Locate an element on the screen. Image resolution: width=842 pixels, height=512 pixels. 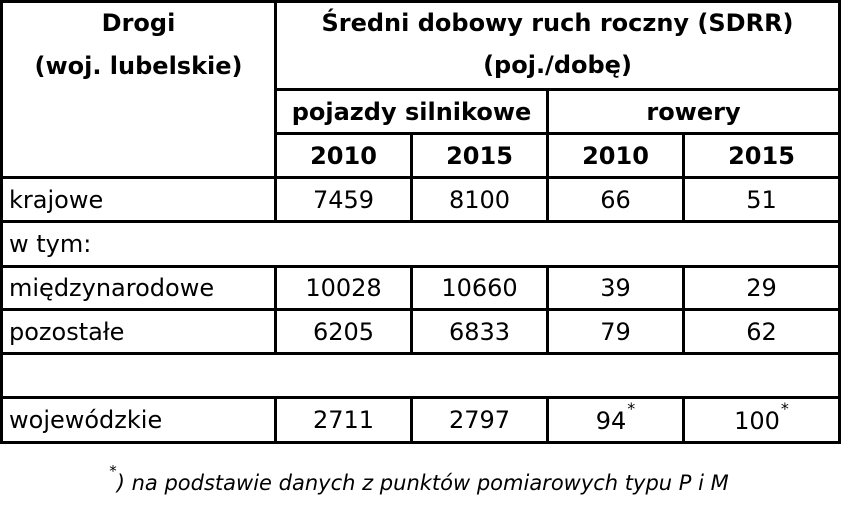
cell-value: 2711 is located at coordinates (344, 420).